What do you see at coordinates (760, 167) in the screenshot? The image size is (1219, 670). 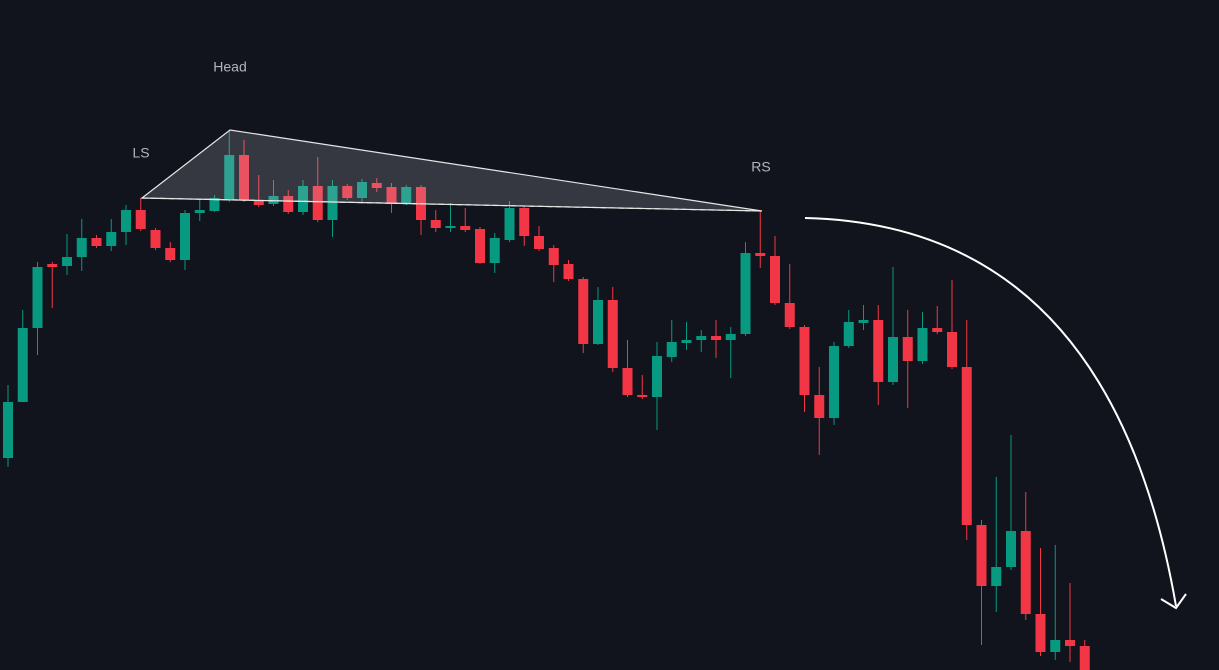 I see `annotation: RS` at bounding box center [760, 167].